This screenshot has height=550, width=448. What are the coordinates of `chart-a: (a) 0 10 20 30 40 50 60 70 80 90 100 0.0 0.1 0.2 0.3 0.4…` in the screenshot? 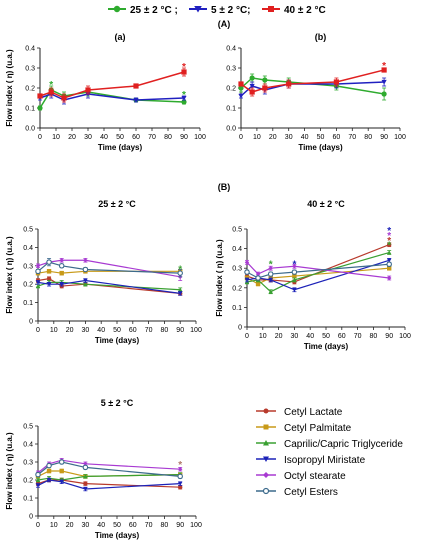 It's located at (105, 92).